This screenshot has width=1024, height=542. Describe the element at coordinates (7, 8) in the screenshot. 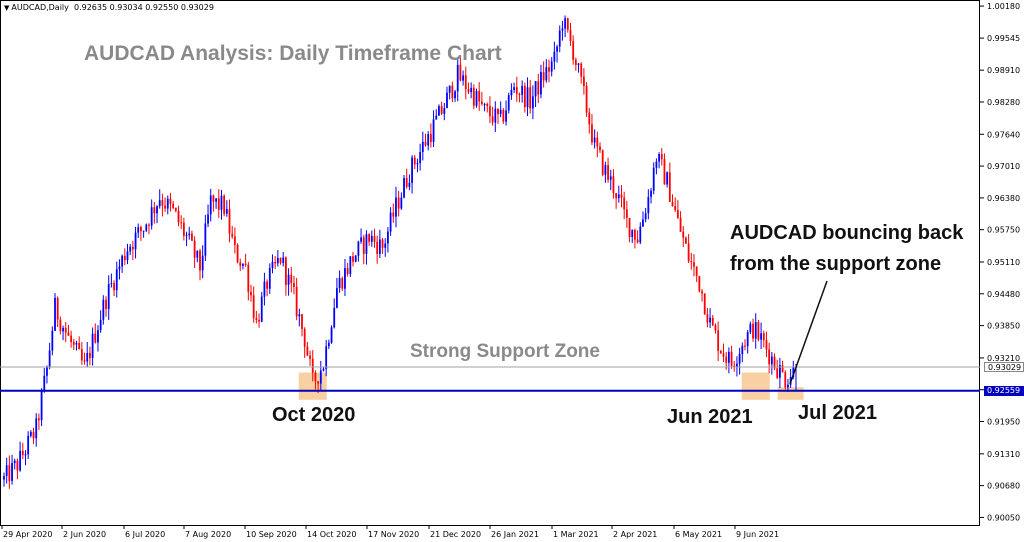

I see `dropdown-triangle-icon: ▼` at that location.